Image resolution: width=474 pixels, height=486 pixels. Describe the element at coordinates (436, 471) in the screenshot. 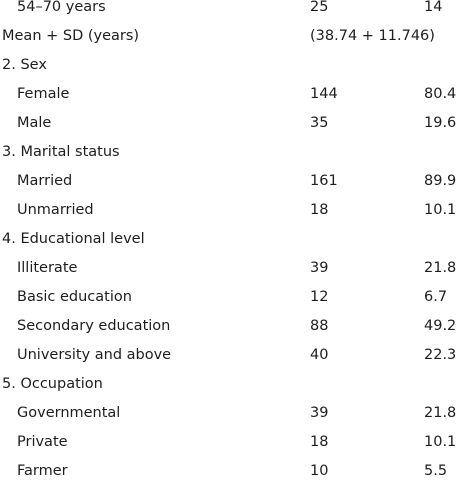

I see `percent-cell: 5.5` at that location.